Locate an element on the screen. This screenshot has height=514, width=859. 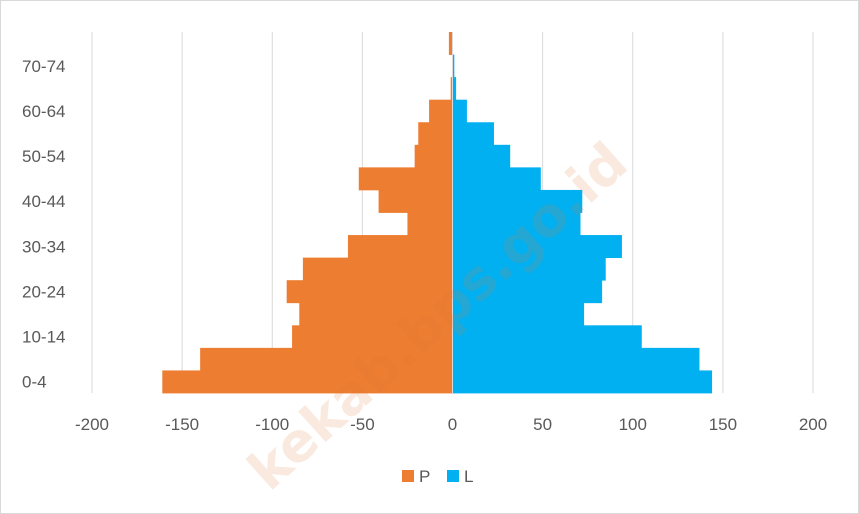
x-tick-label: 50 is located at coordinates (542, 424).